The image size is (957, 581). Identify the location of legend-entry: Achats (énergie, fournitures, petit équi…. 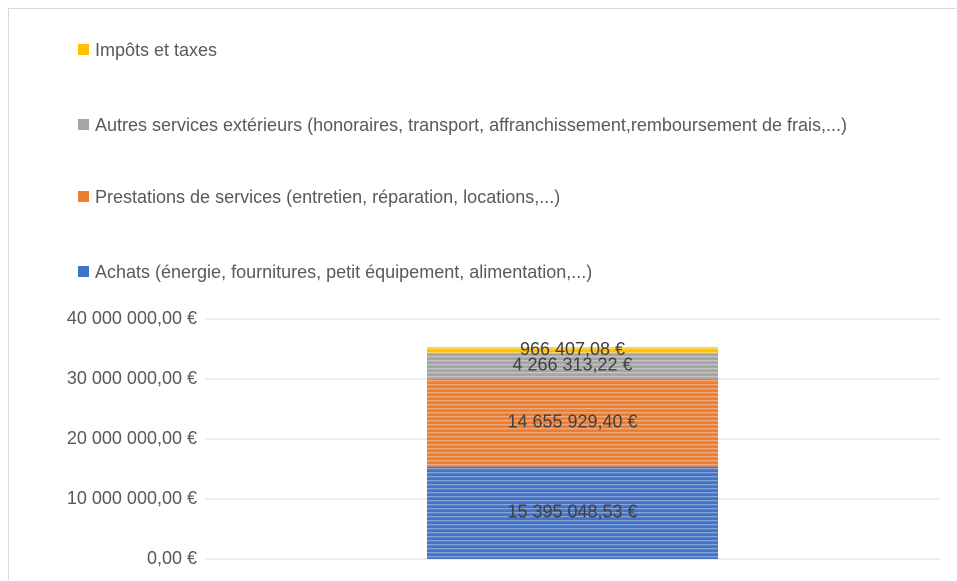
(503, 272).